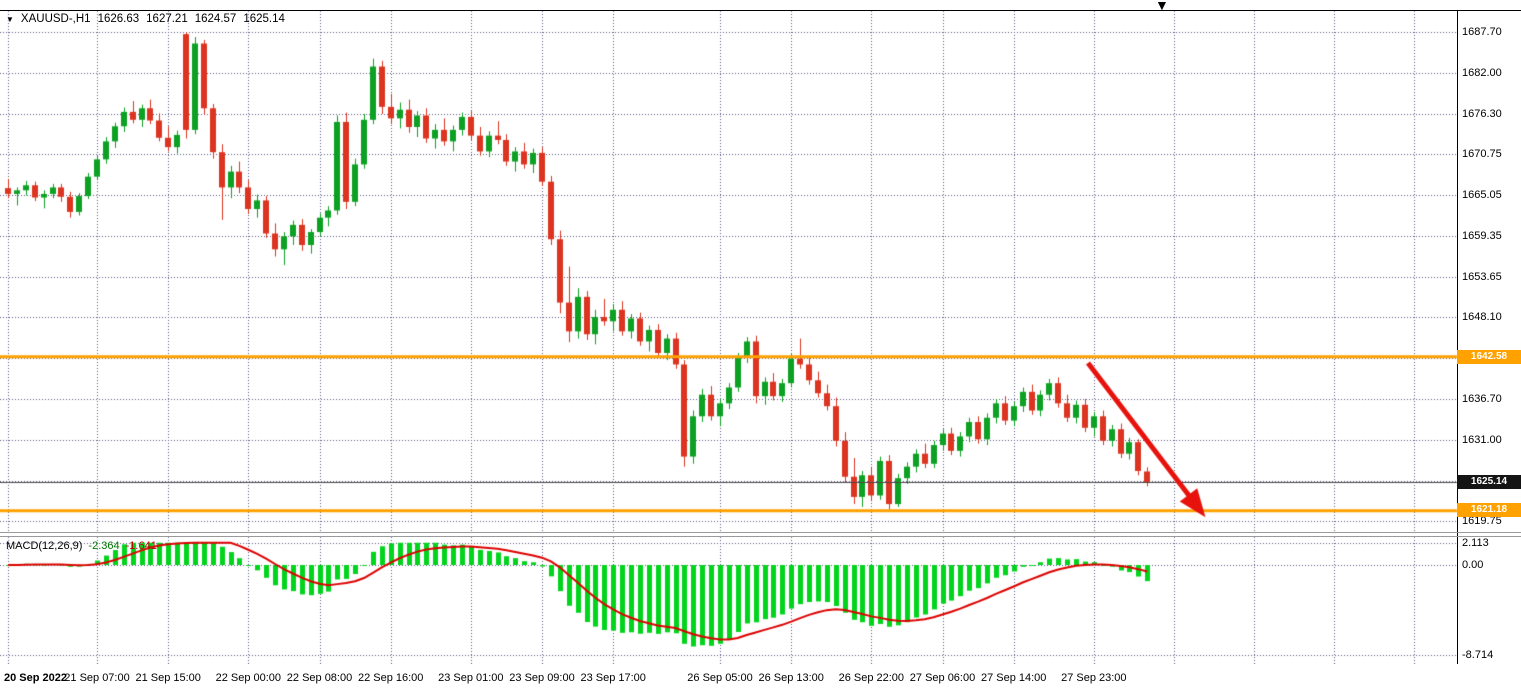  Describe the element at coordinates (1473, 565) in the screenshot. I see `macd-axis-label: 0.00` at that location.